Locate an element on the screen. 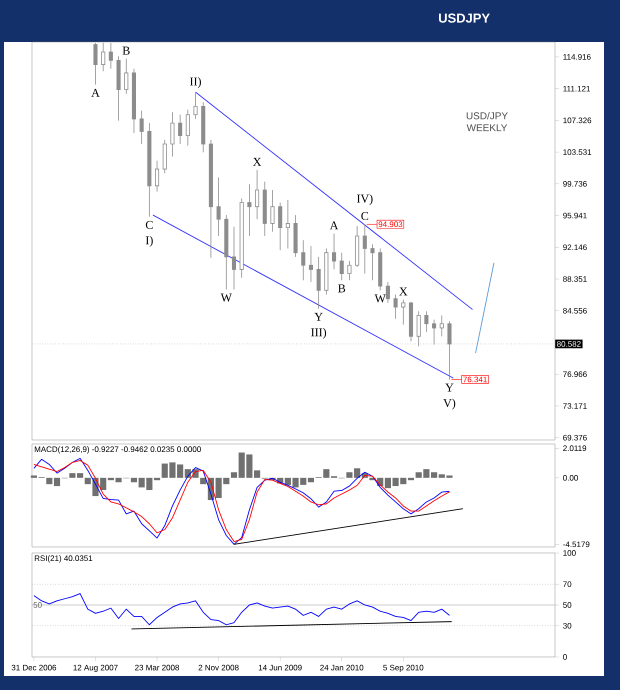 The height and width of the screenshot is (690, 620). chart-title: USDJPY is located at coordinates (464, 18).